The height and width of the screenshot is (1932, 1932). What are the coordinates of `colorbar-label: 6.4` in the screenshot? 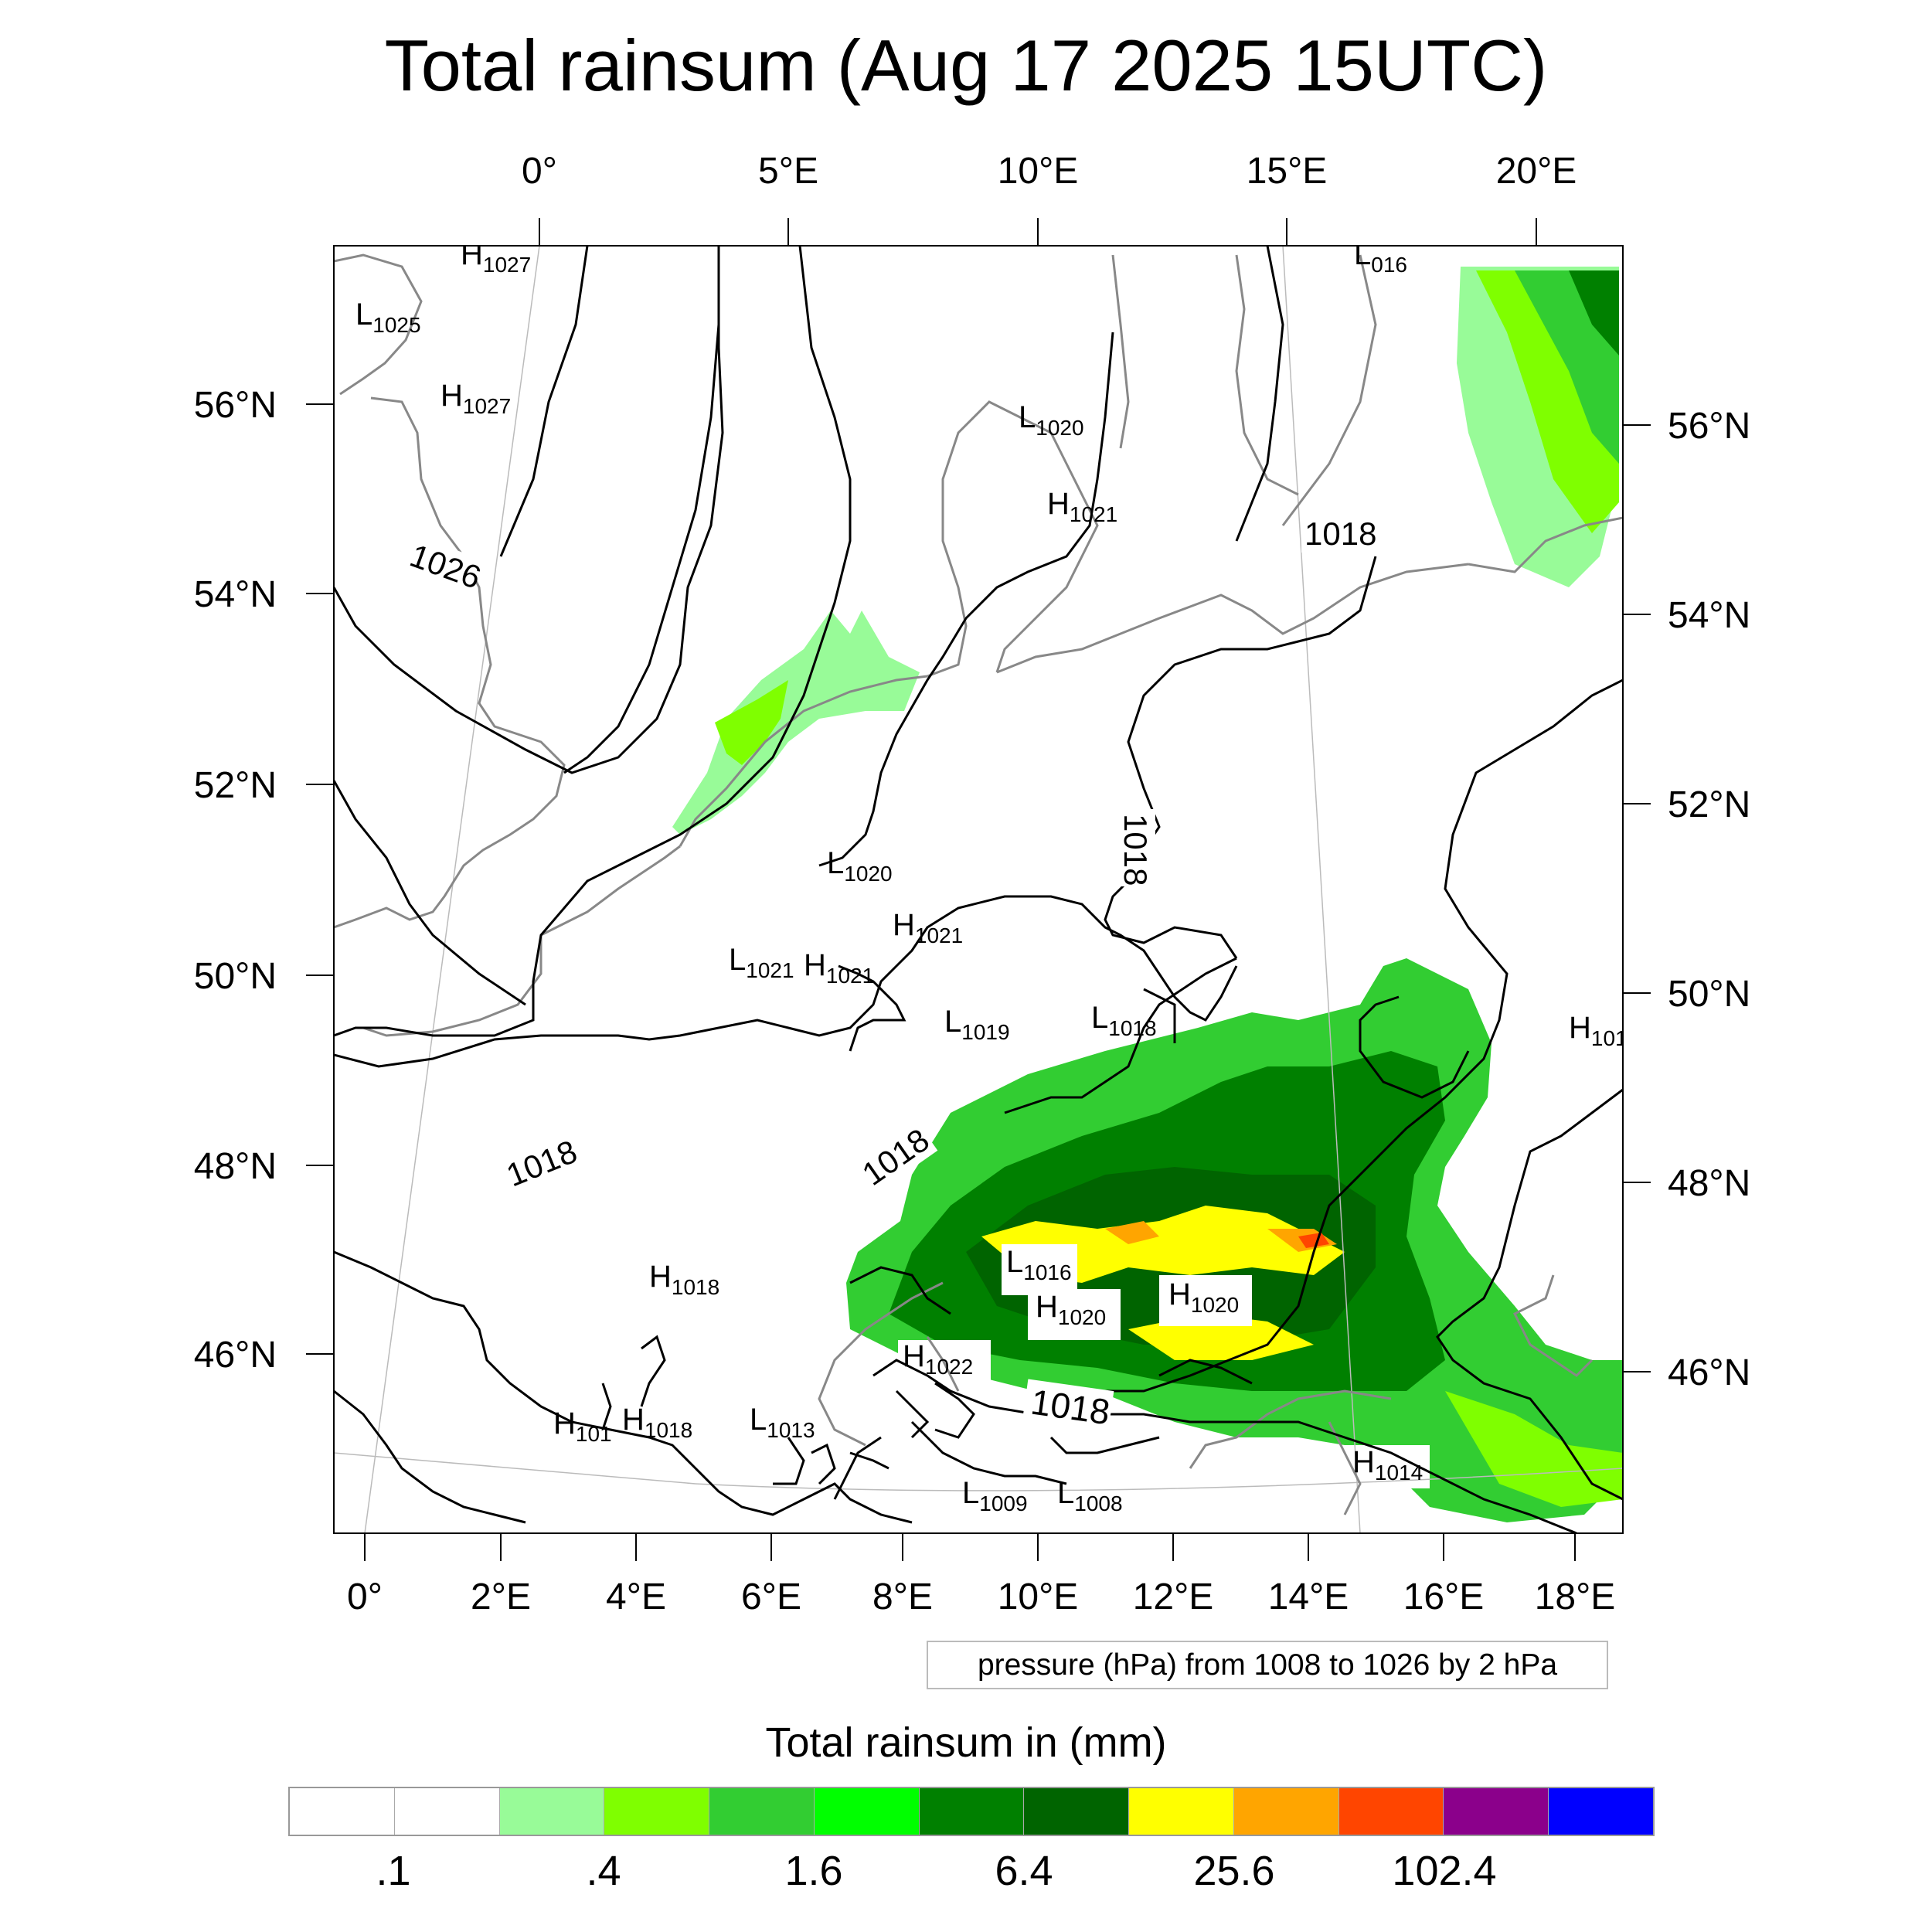 It's located at (1024, 1871).